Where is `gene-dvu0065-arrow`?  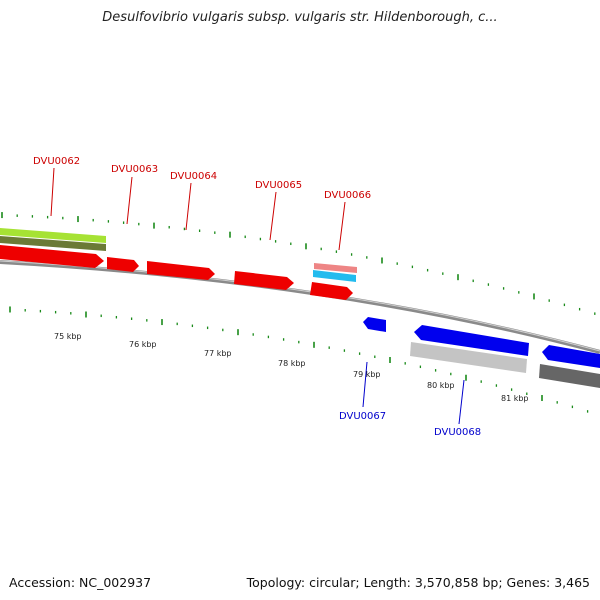 gene-dvu0065-arrow is located at coordinates (264, 280).